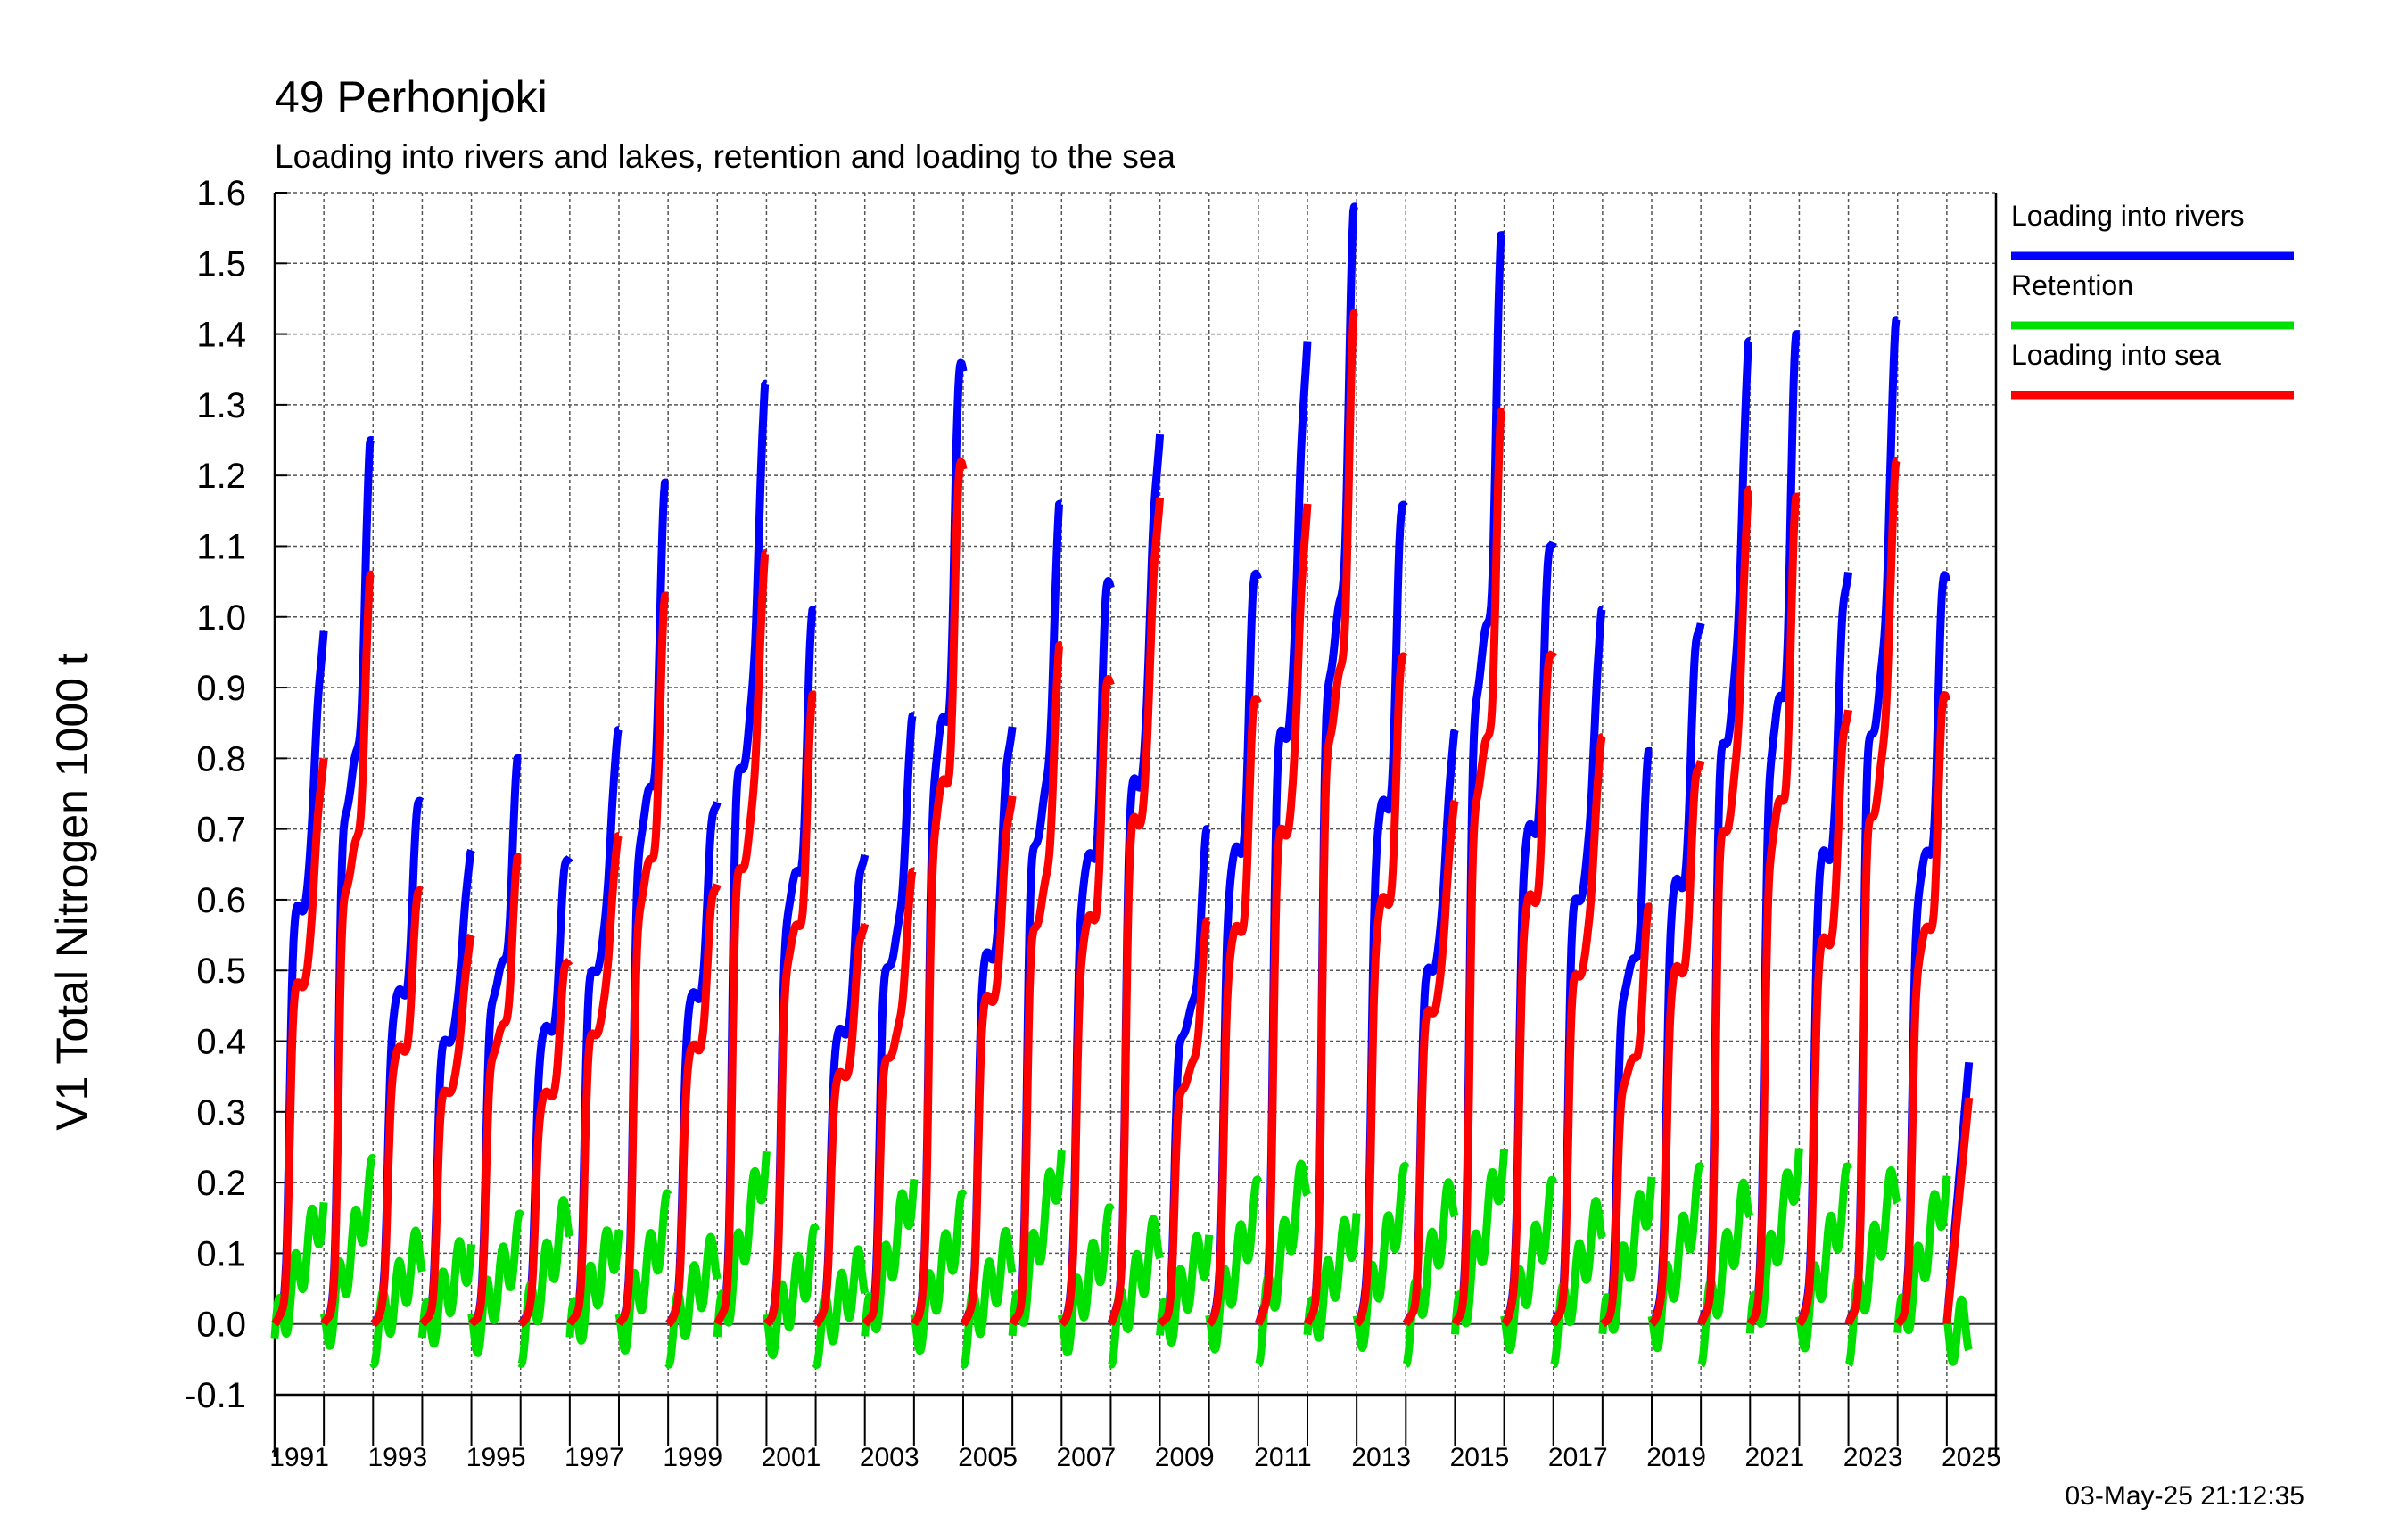 The image size is (2408, 1516). Describe the element at coordinates (221, 193) in the screenshot. I see `y-tick-label: 1.6` at that location.